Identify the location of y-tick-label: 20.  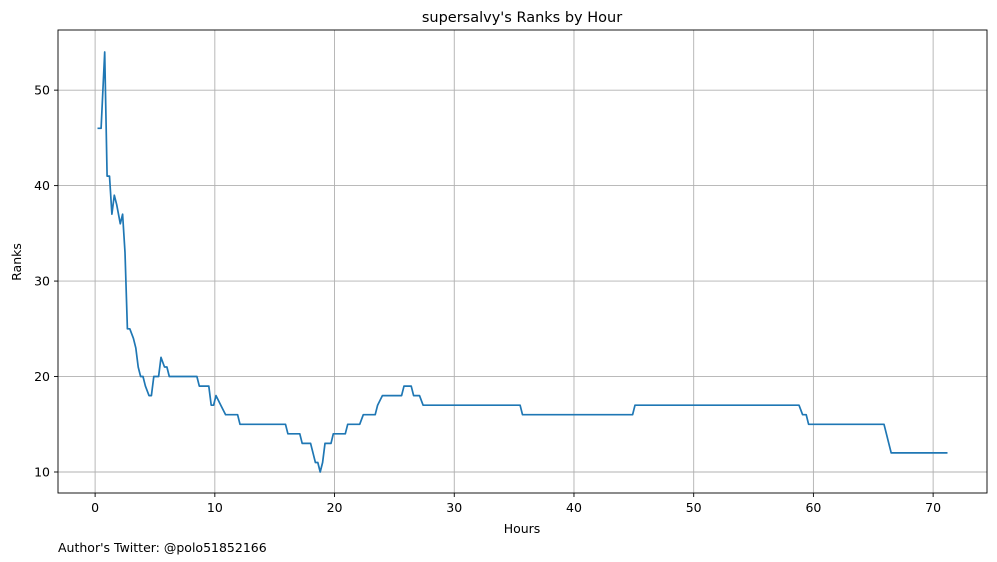
(42, 376).